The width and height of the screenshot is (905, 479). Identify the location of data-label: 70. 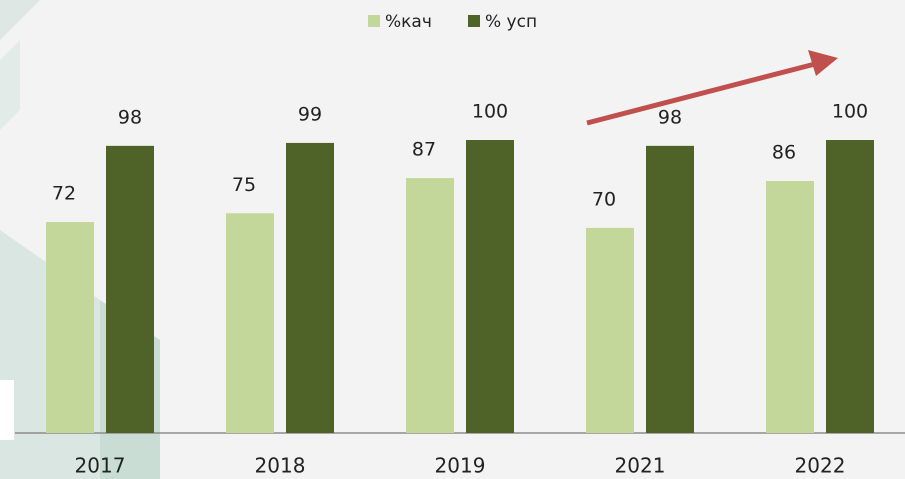
(604, 199).